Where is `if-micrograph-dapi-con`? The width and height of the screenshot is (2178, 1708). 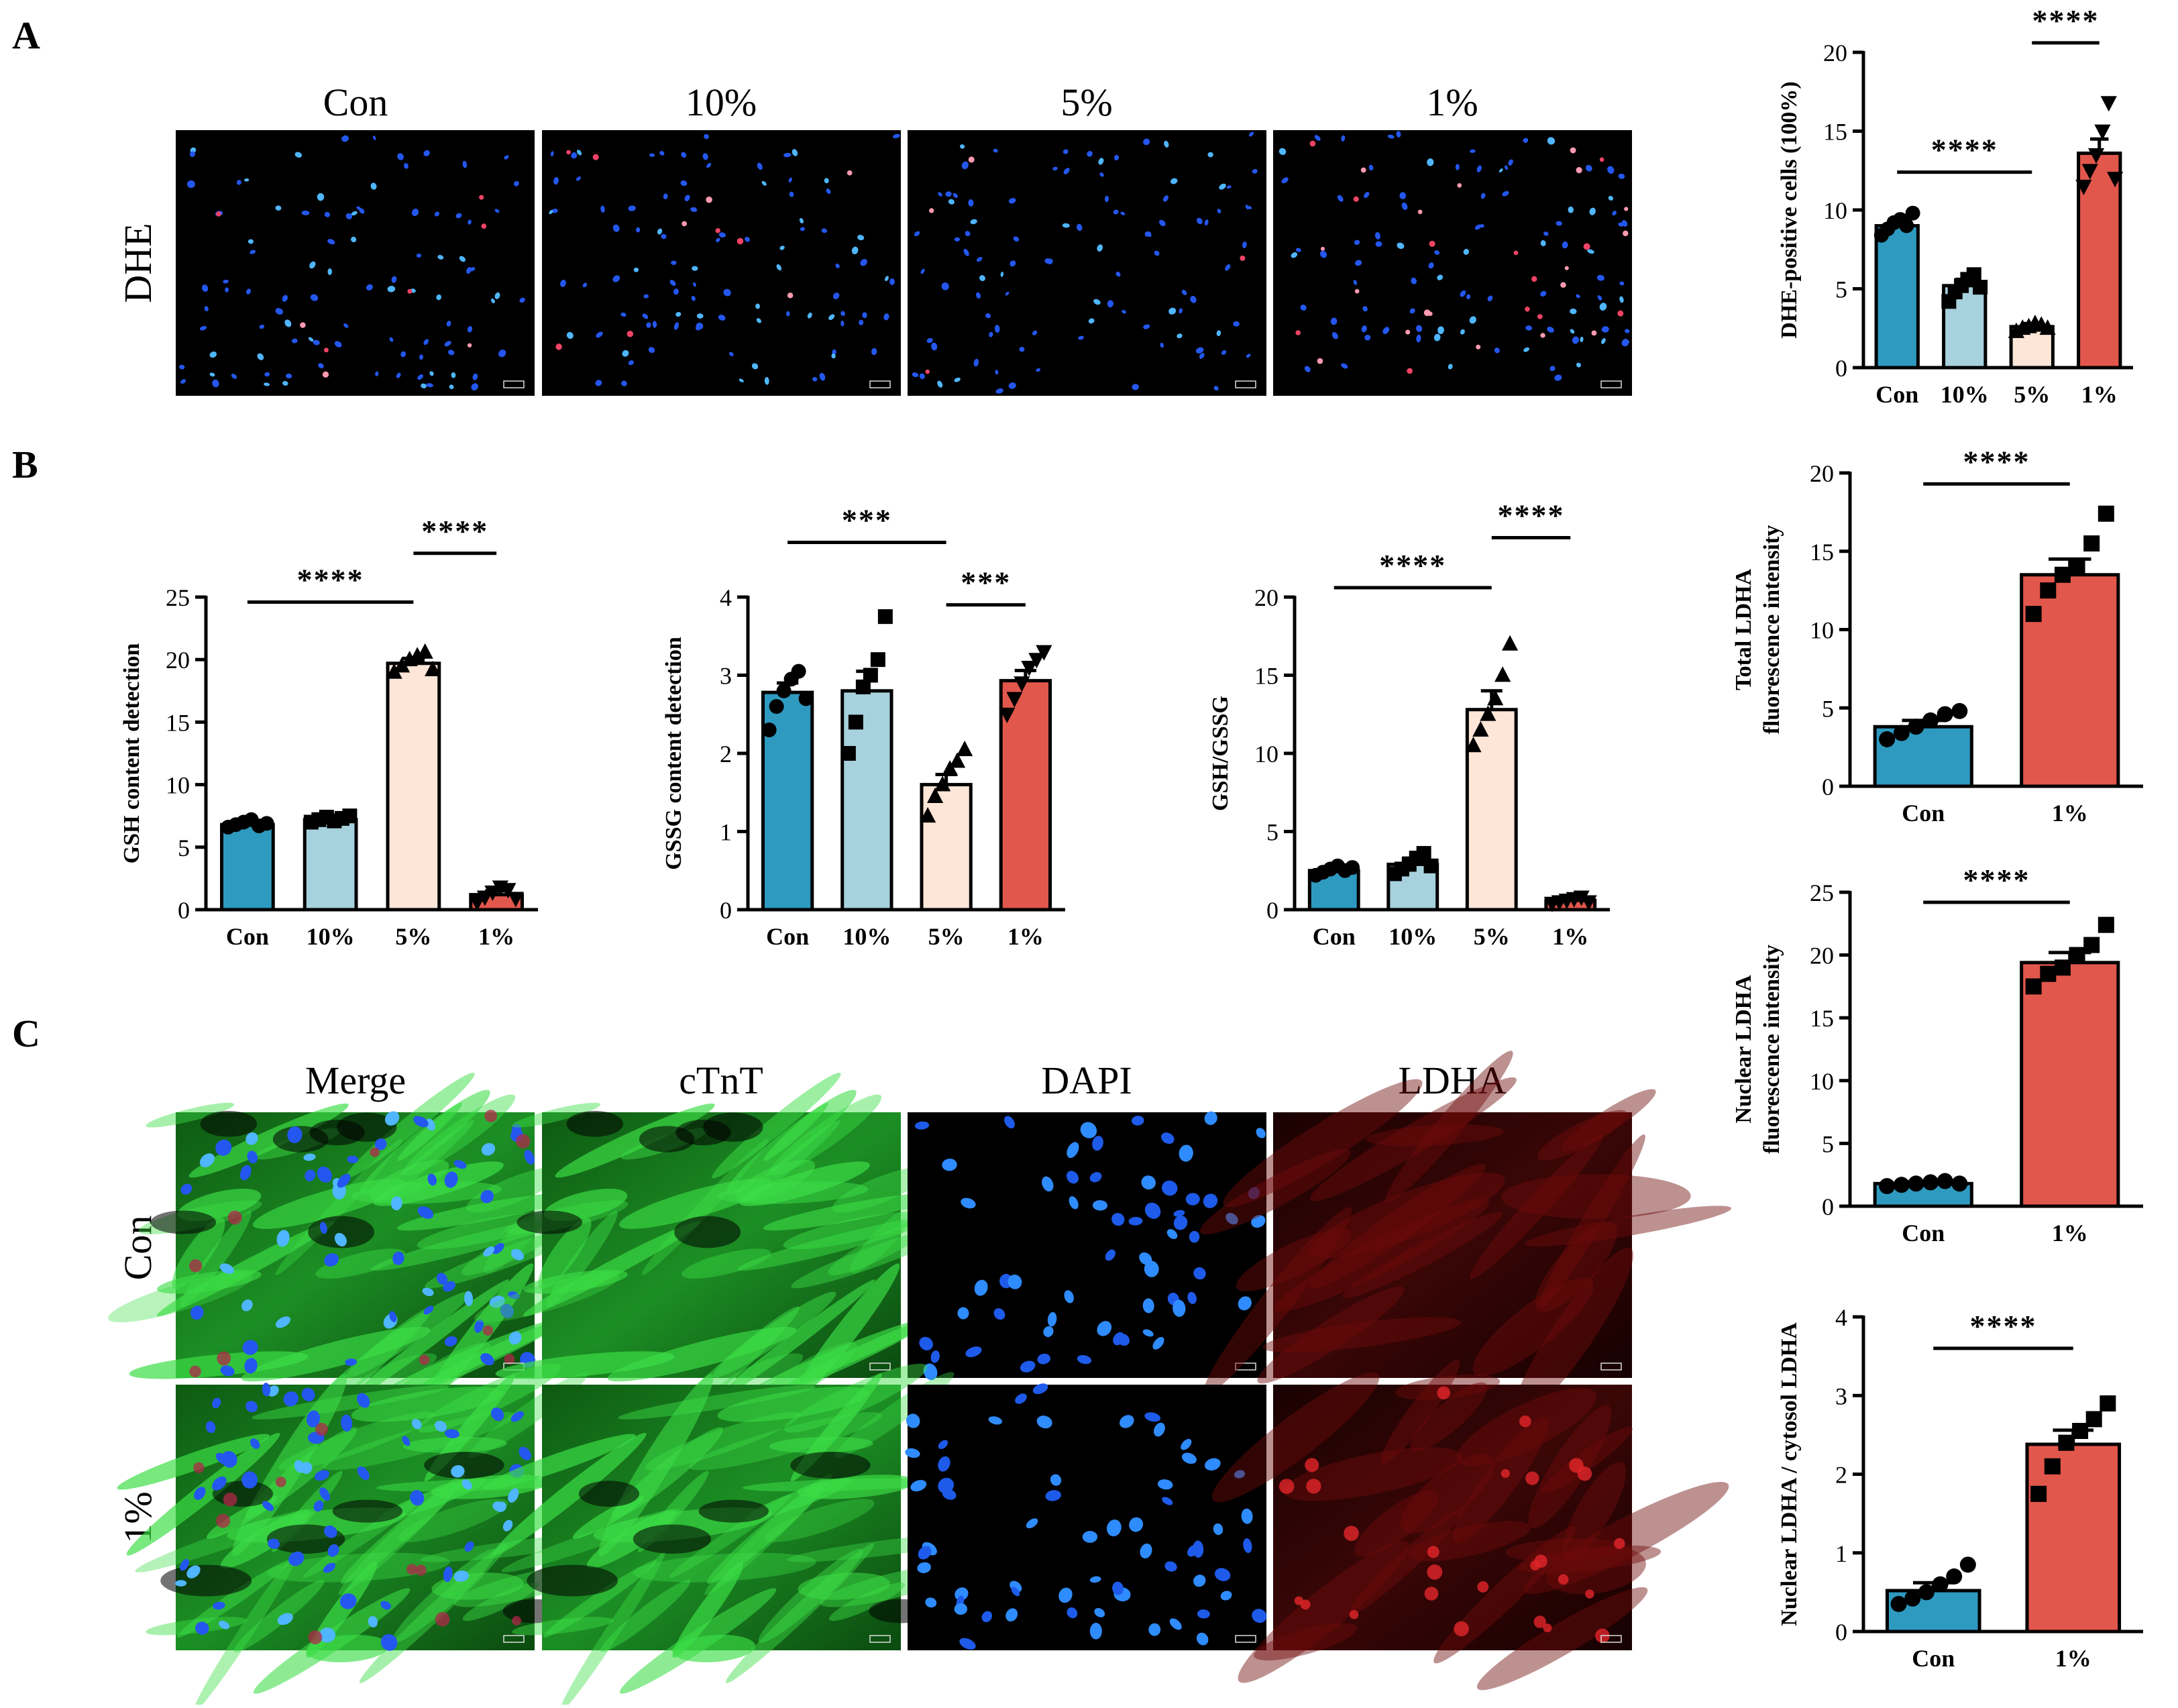
if-micrograph-dapi-con is located at coordinates (1087, 1246).